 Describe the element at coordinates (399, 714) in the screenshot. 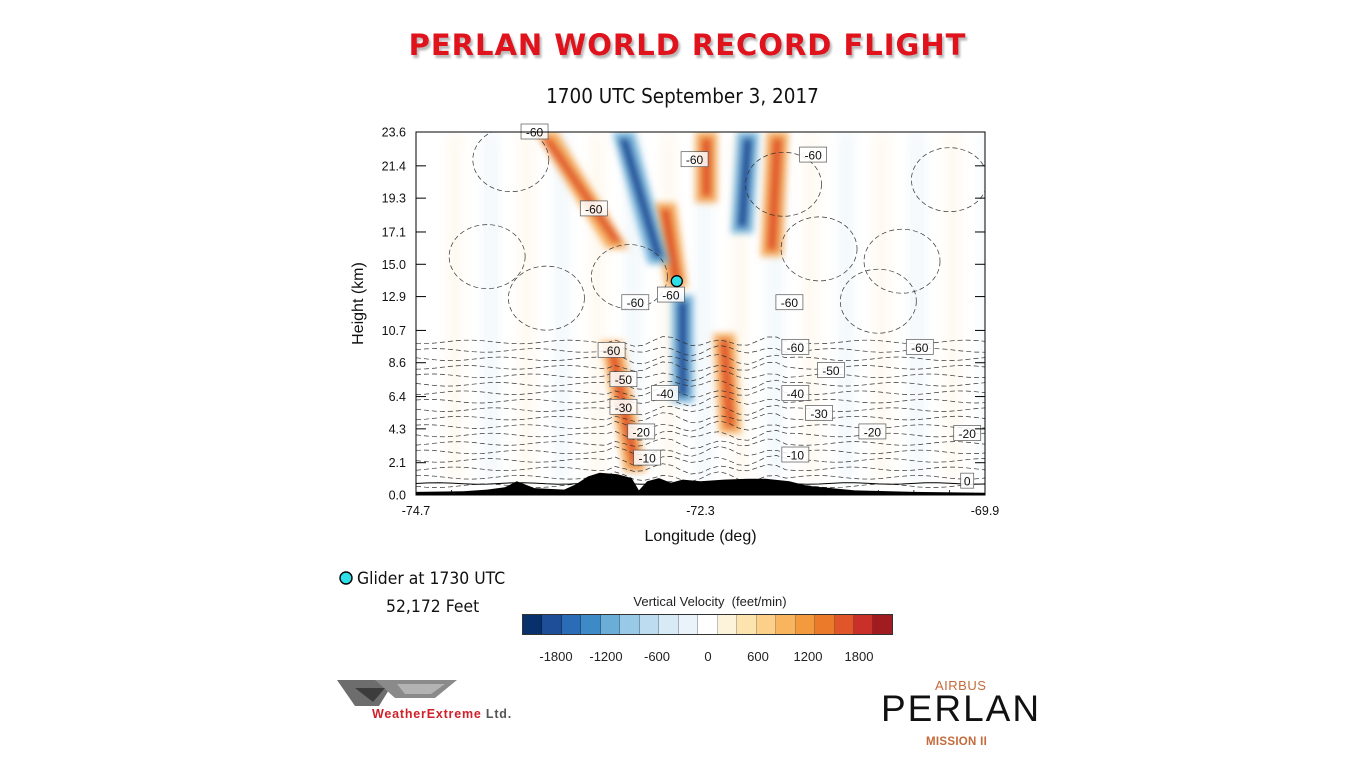

I see `wx-name-w1: Weather` at that location.